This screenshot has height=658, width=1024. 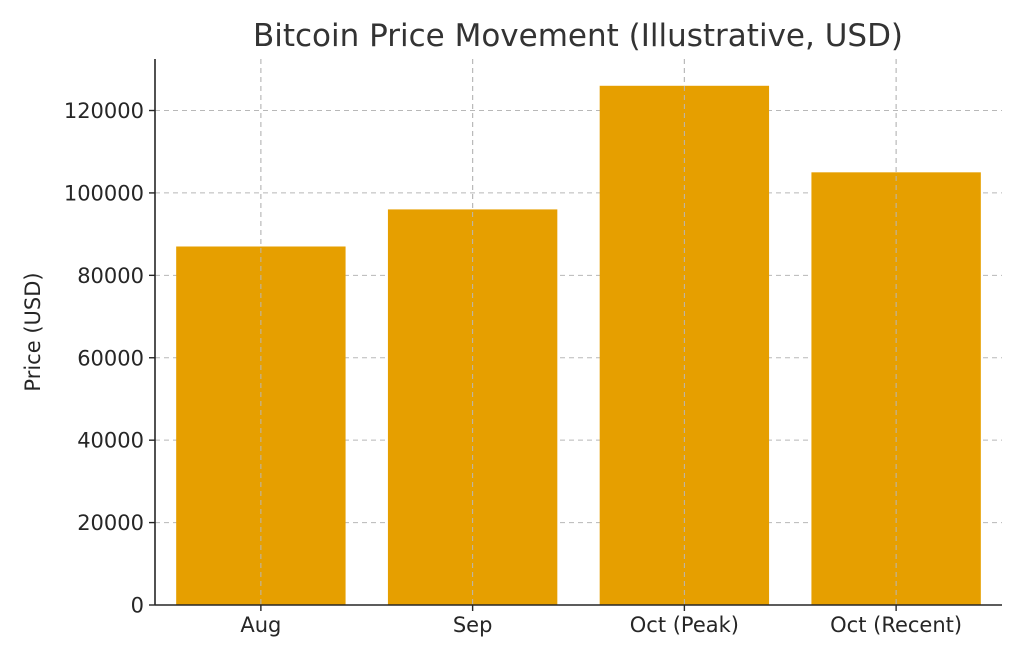 I want to click on x-tick-label-3: Oct (Recent), so click(x=896, y=625).